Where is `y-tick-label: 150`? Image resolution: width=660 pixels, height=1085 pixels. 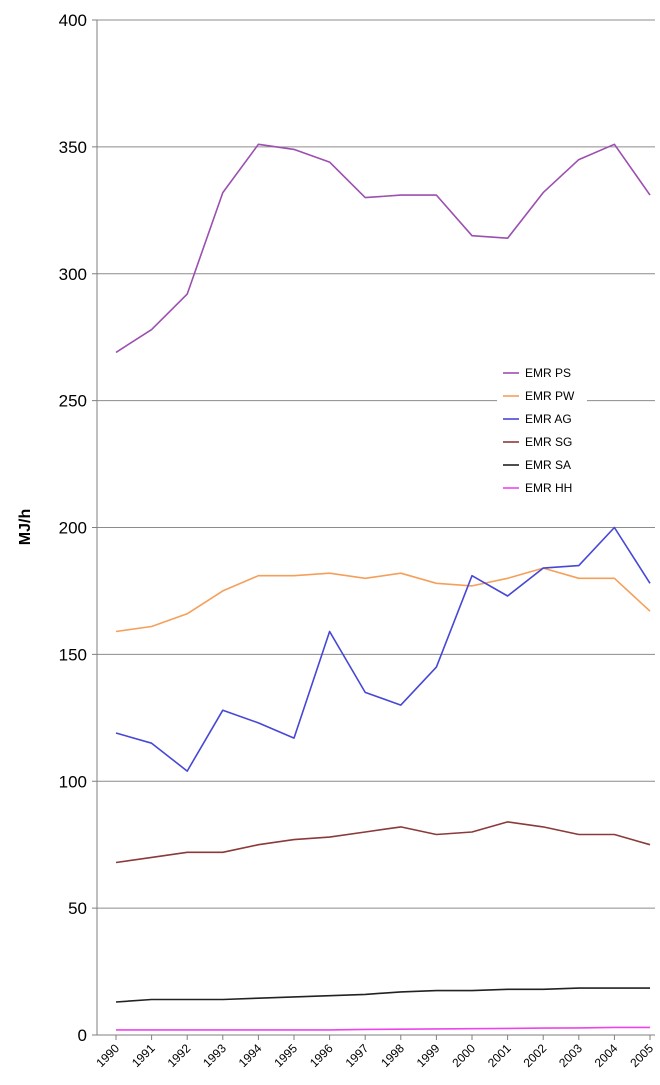
y-tick-label: 150 is located at coordinates (73, 654).